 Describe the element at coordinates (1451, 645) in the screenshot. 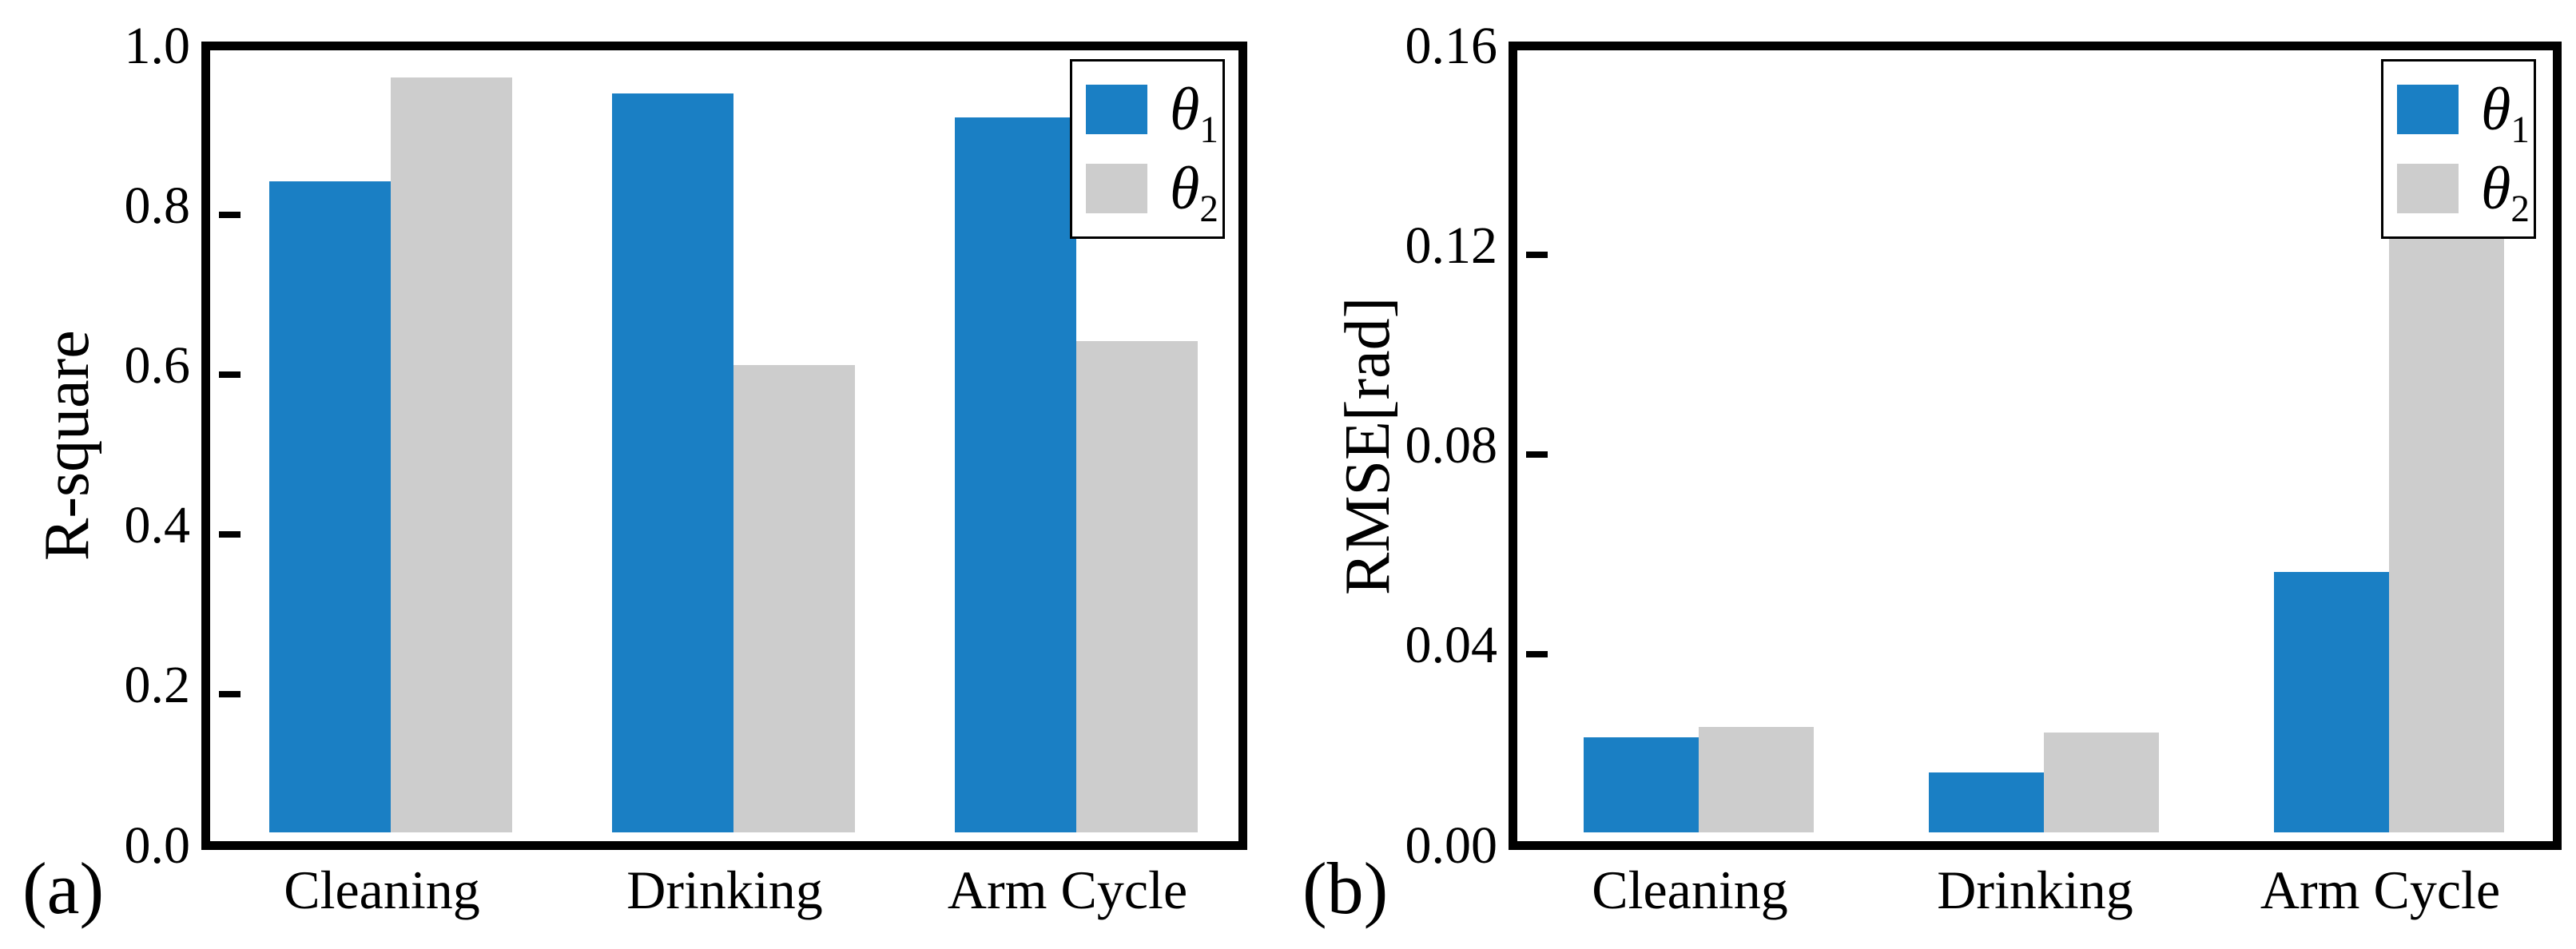

I see `y-tick-label-0.04: 0.04` at that location.